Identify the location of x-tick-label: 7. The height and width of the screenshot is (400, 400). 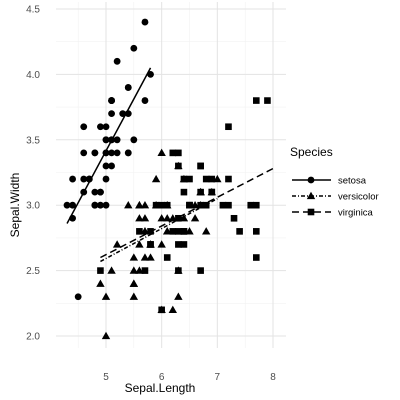
(218, 377).